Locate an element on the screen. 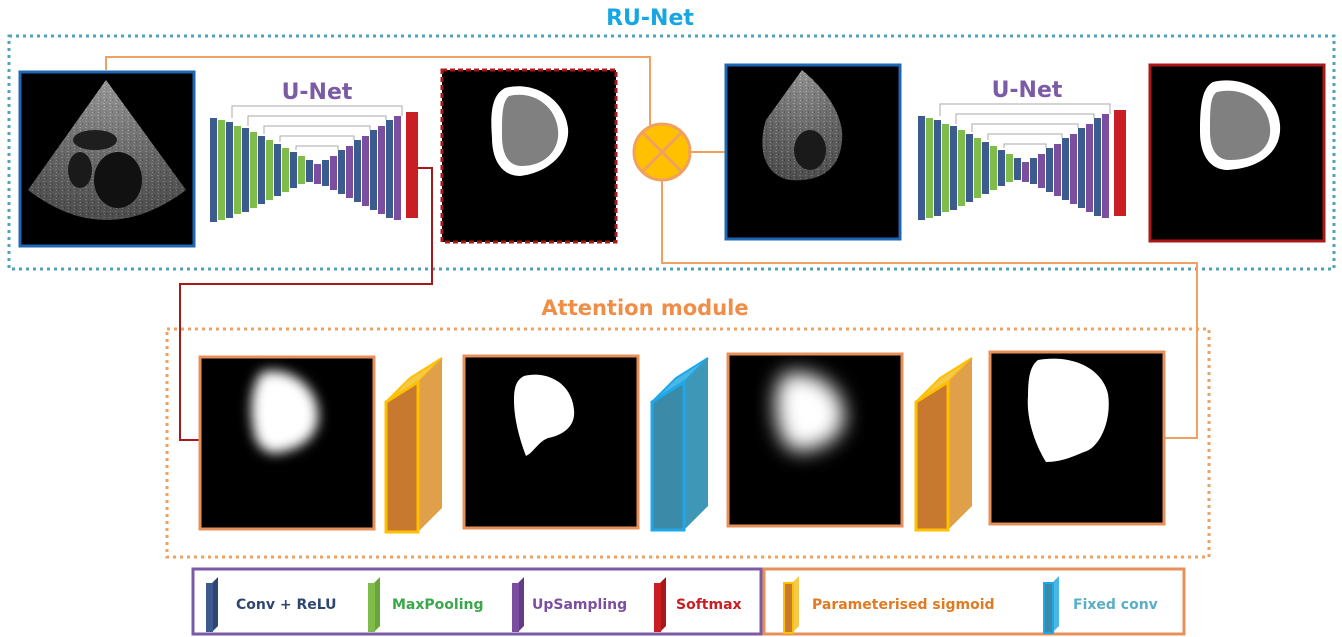 The width and height of the screenshot is (1342, 637). masked-ultrasound-image is located at coordinates (813, 152).